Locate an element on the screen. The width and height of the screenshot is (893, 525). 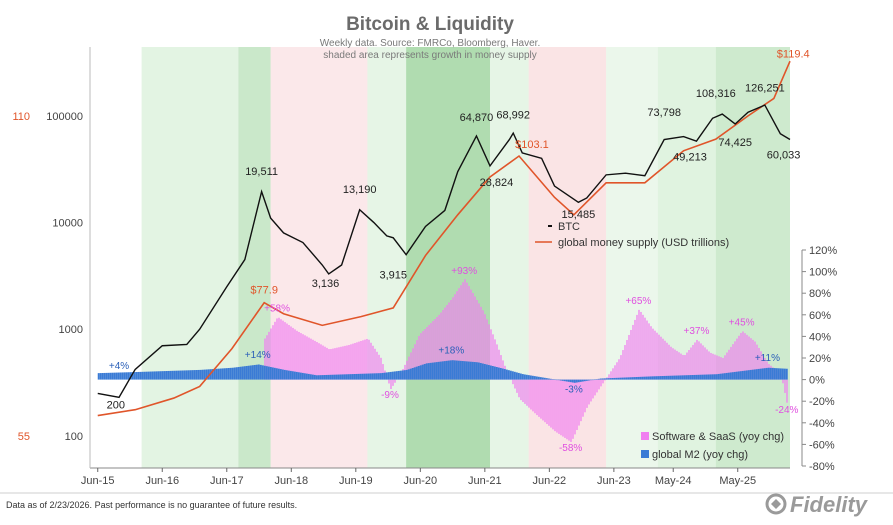
y-left-tick-label: 1000 is located at coordinates (71, 330).